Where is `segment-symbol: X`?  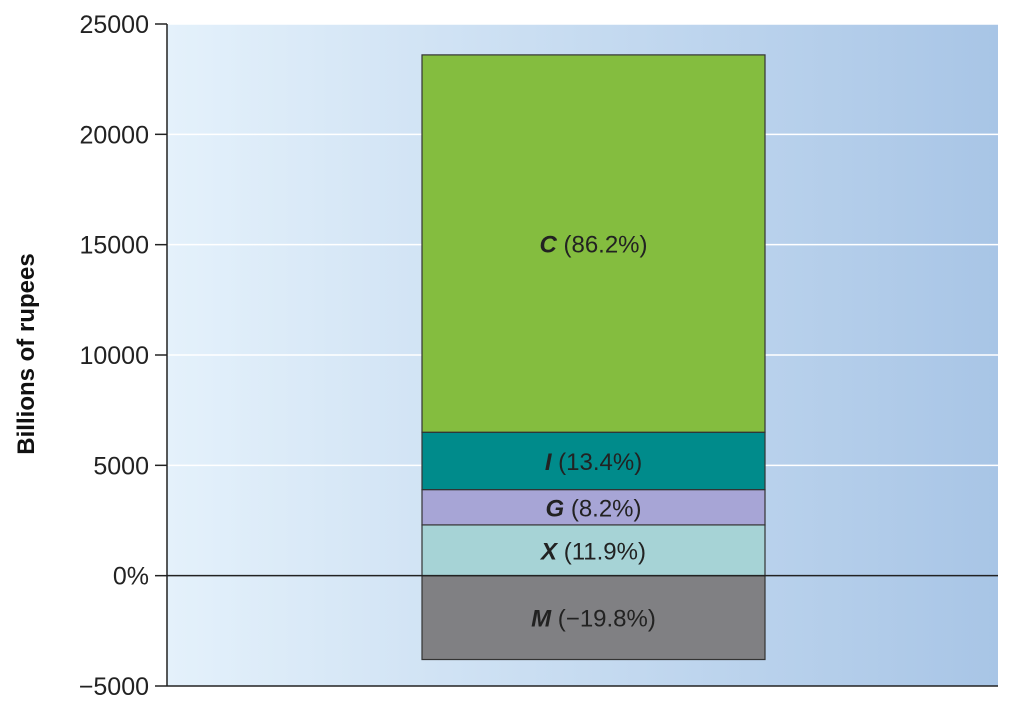 segment-symbol: X is located at coordinates (549, 551).